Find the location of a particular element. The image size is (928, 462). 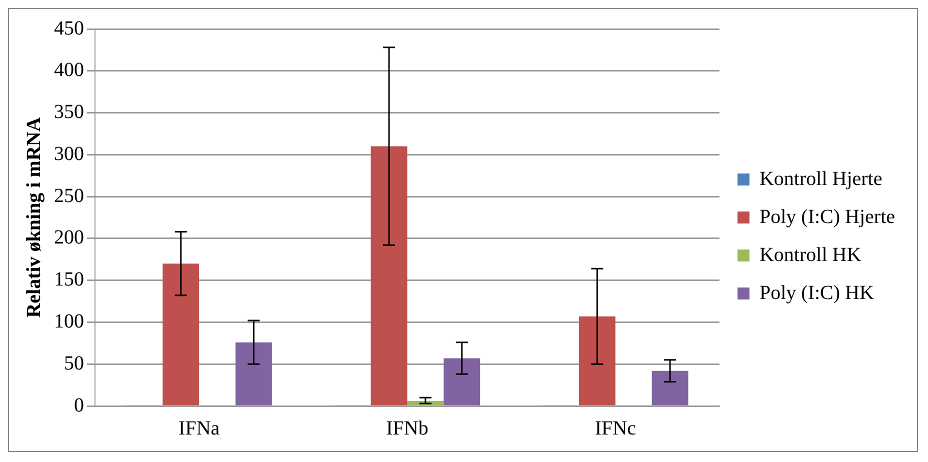

y-tick-label: 50 is located at coordinates (74, 363).